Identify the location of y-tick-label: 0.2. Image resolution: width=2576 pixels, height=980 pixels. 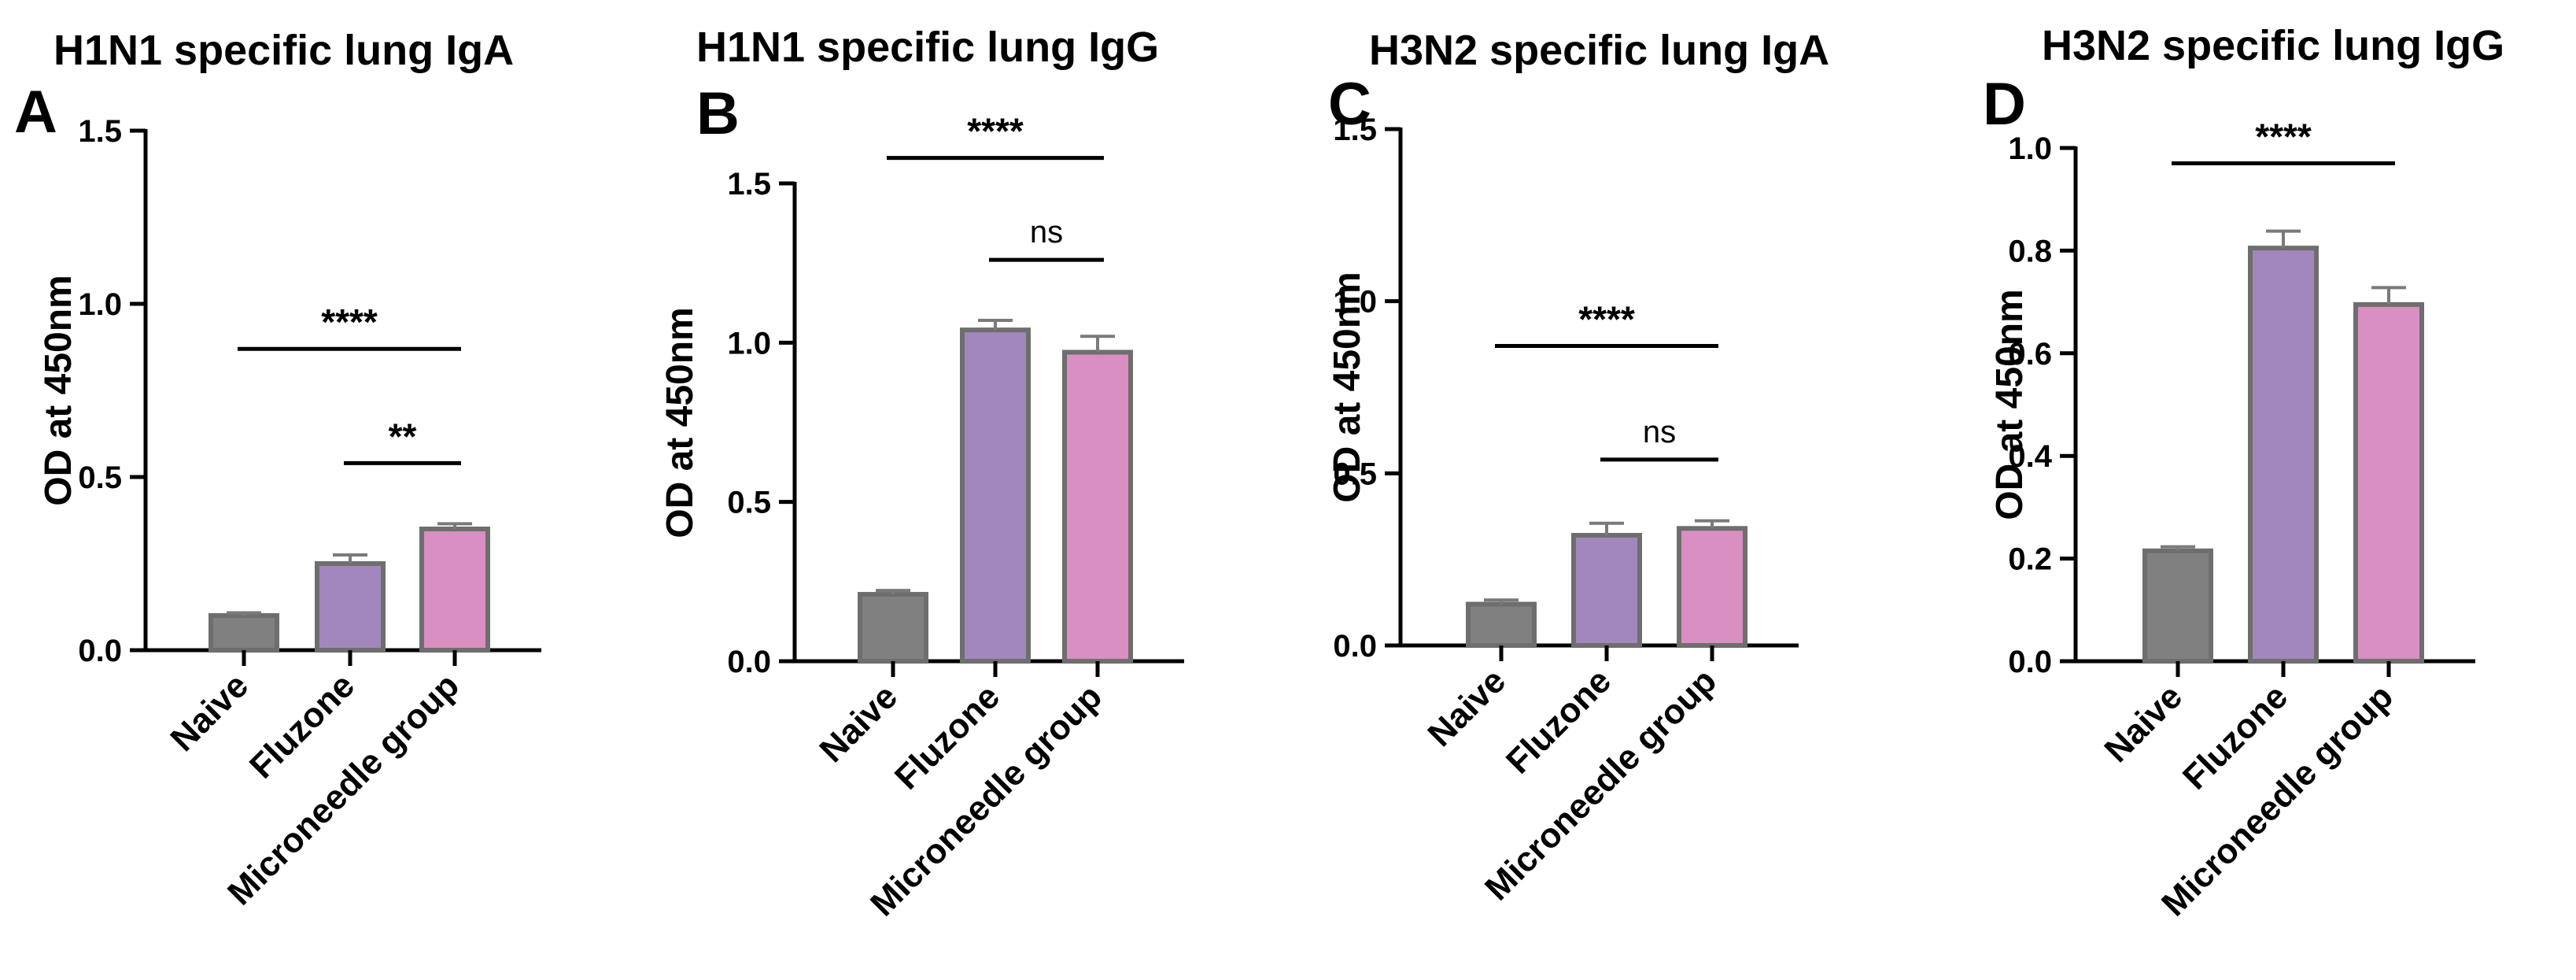
(2030, 559).